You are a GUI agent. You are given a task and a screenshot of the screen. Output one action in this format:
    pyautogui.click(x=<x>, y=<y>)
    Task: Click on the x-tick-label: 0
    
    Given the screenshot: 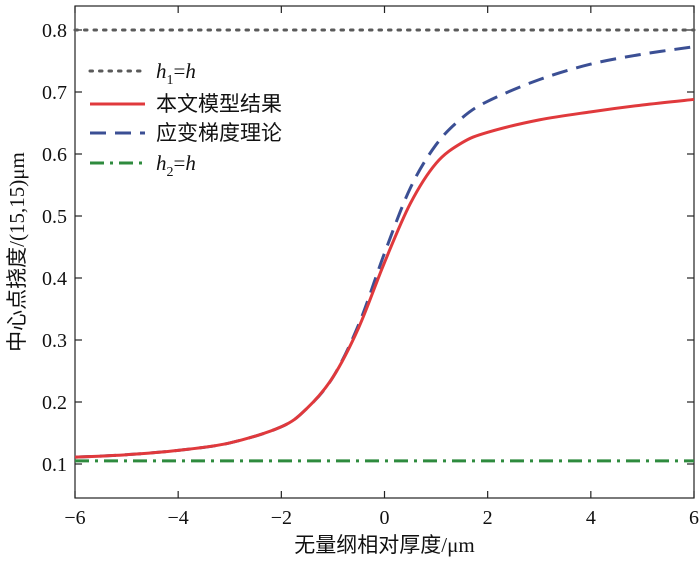 What is the action you would take?
    pyautogui.click(x=385, y=518)
    